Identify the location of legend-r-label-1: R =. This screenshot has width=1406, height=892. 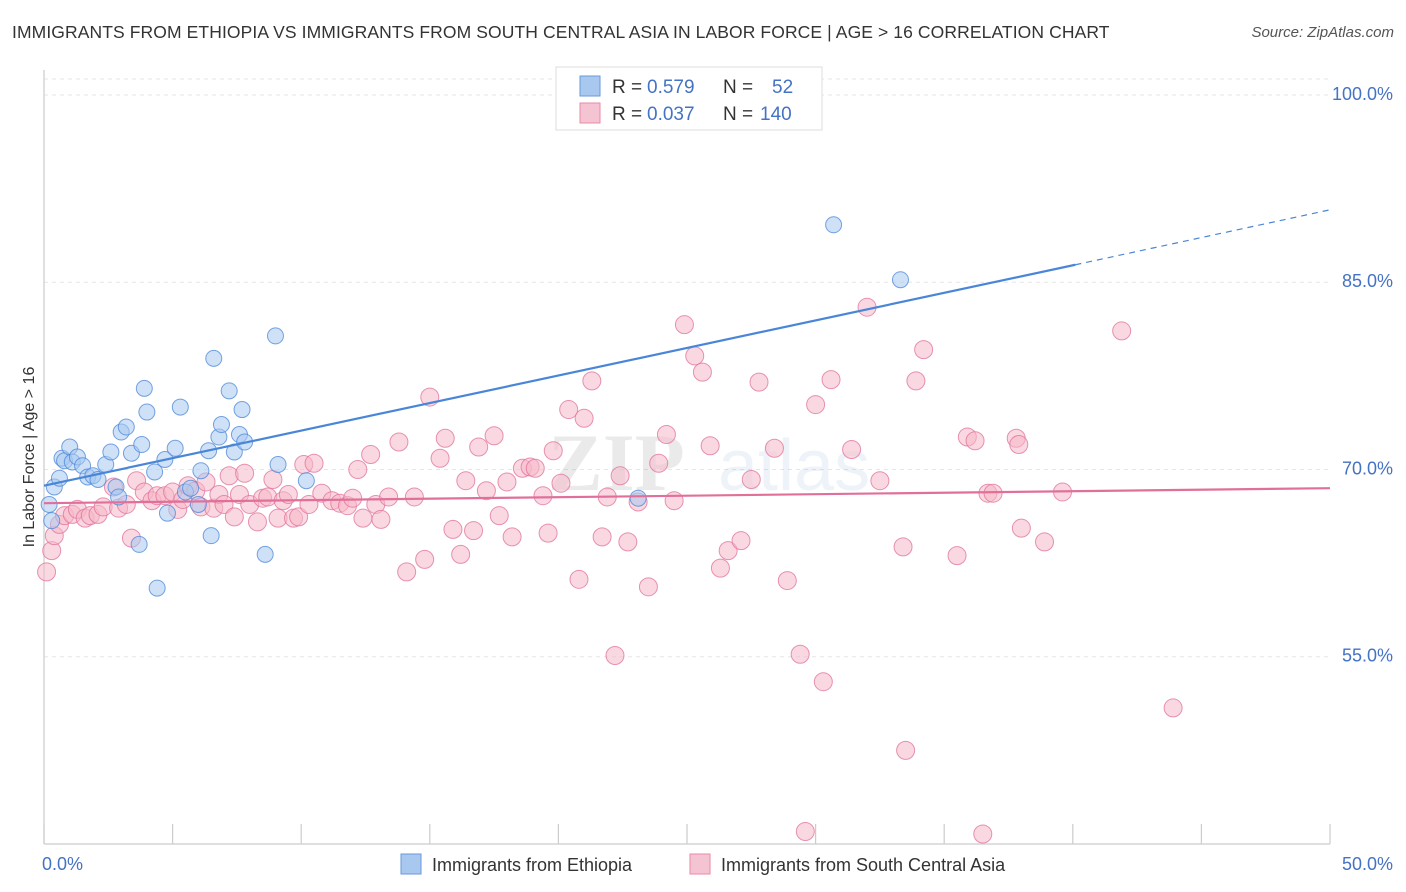
(627, 87).